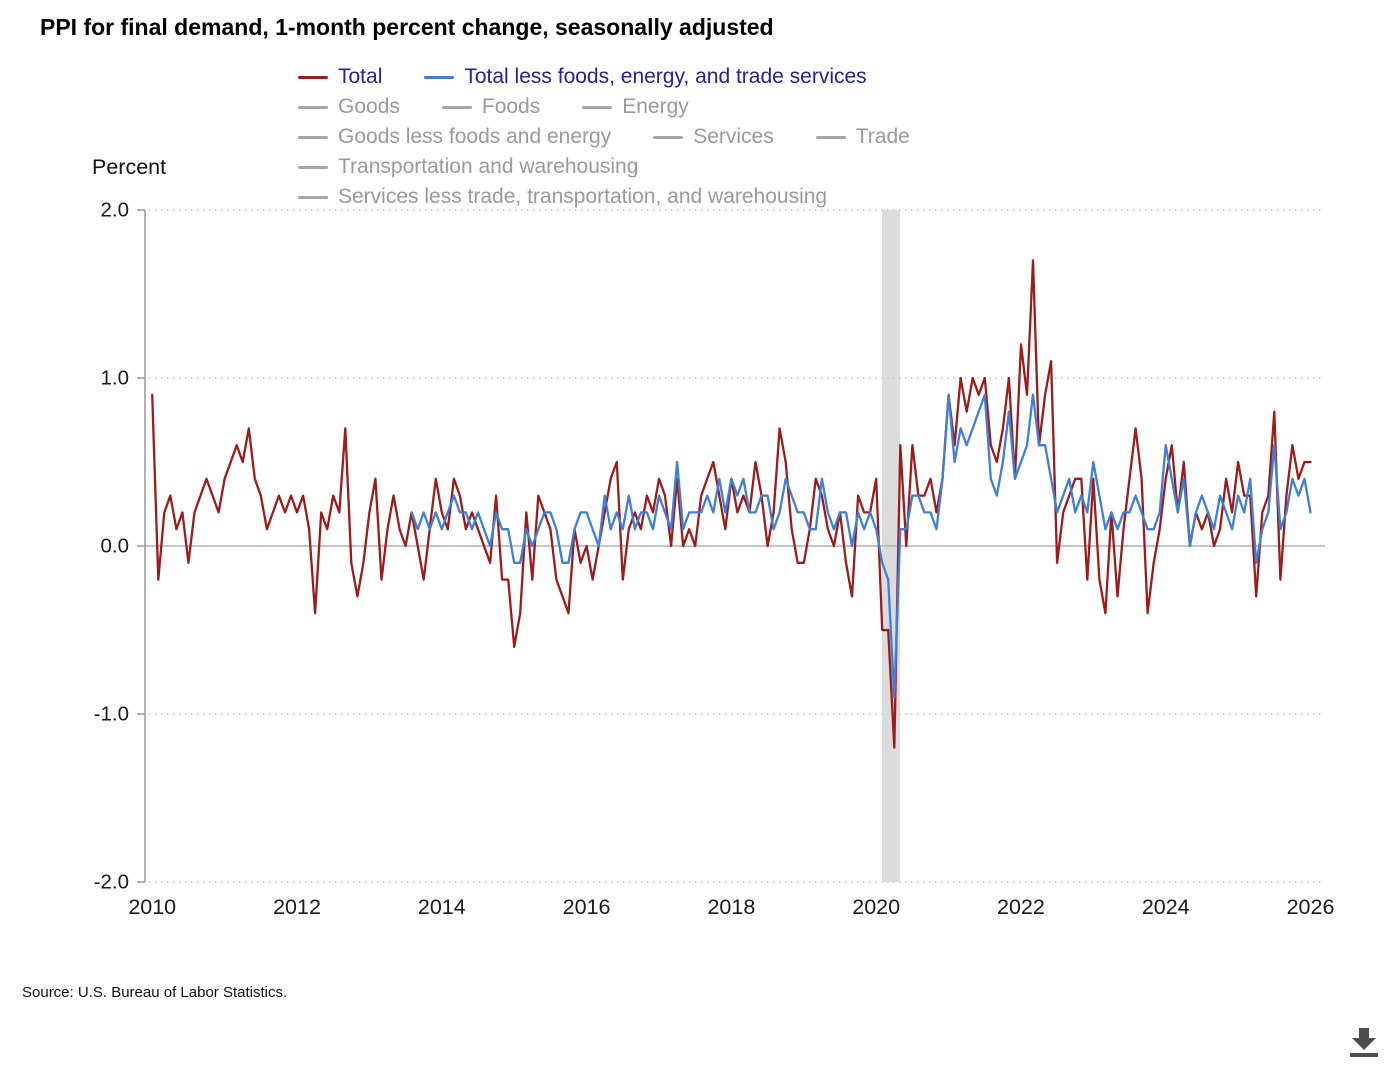 This screenshot has width=1400, height=1080. I want to click on legend-item-trade: Trade, so click(862, 137).